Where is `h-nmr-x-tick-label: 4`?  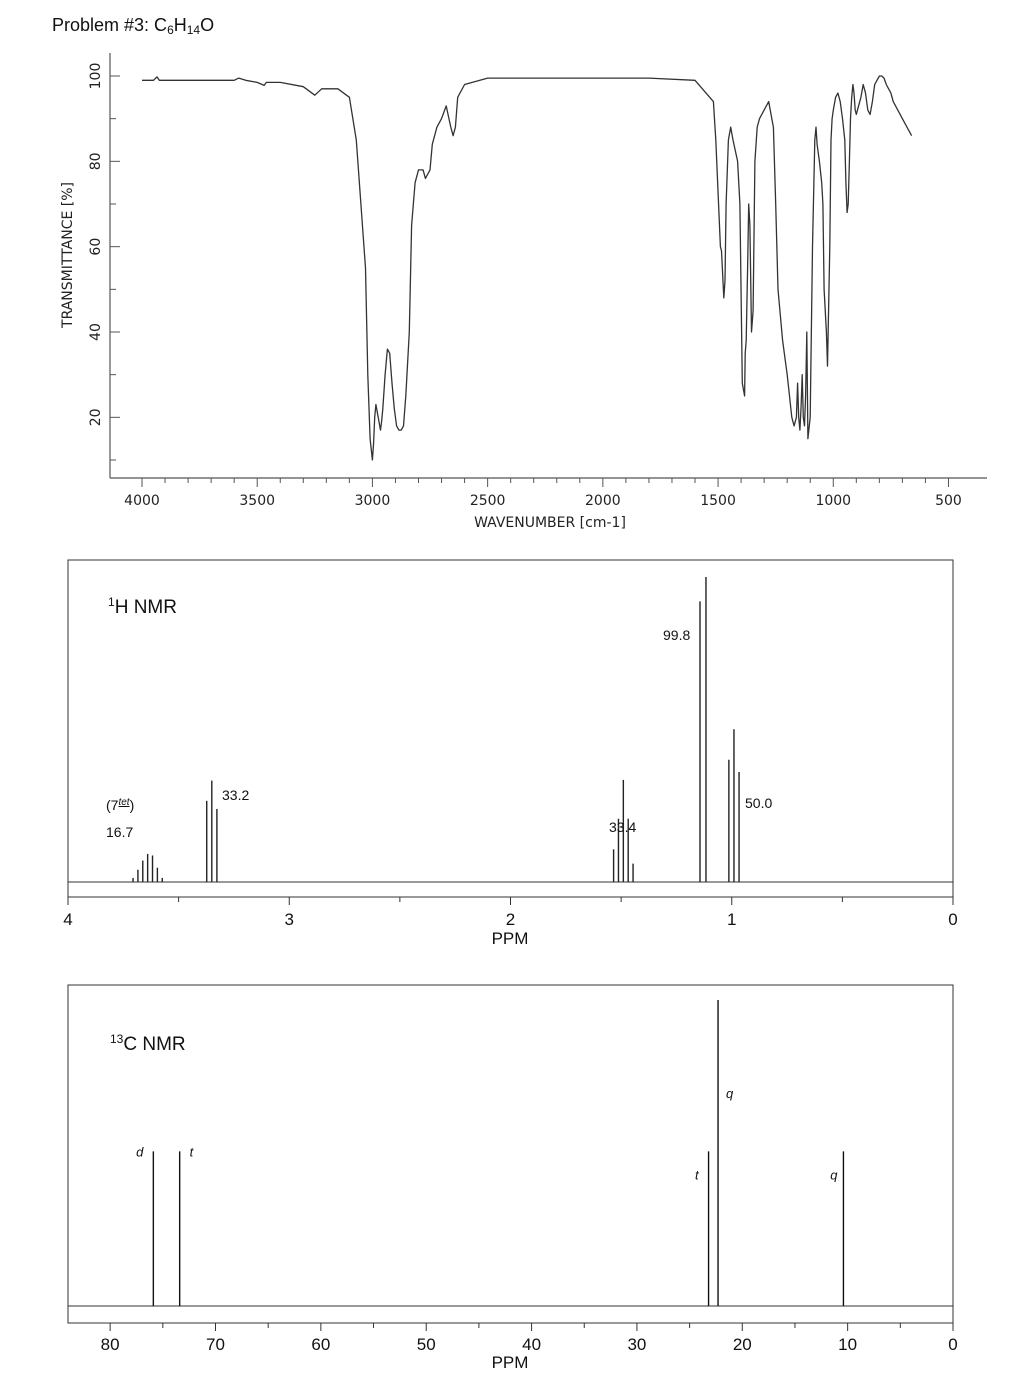 h-nmr-x-tick-label: 4 is located at coordinates (67, 919).